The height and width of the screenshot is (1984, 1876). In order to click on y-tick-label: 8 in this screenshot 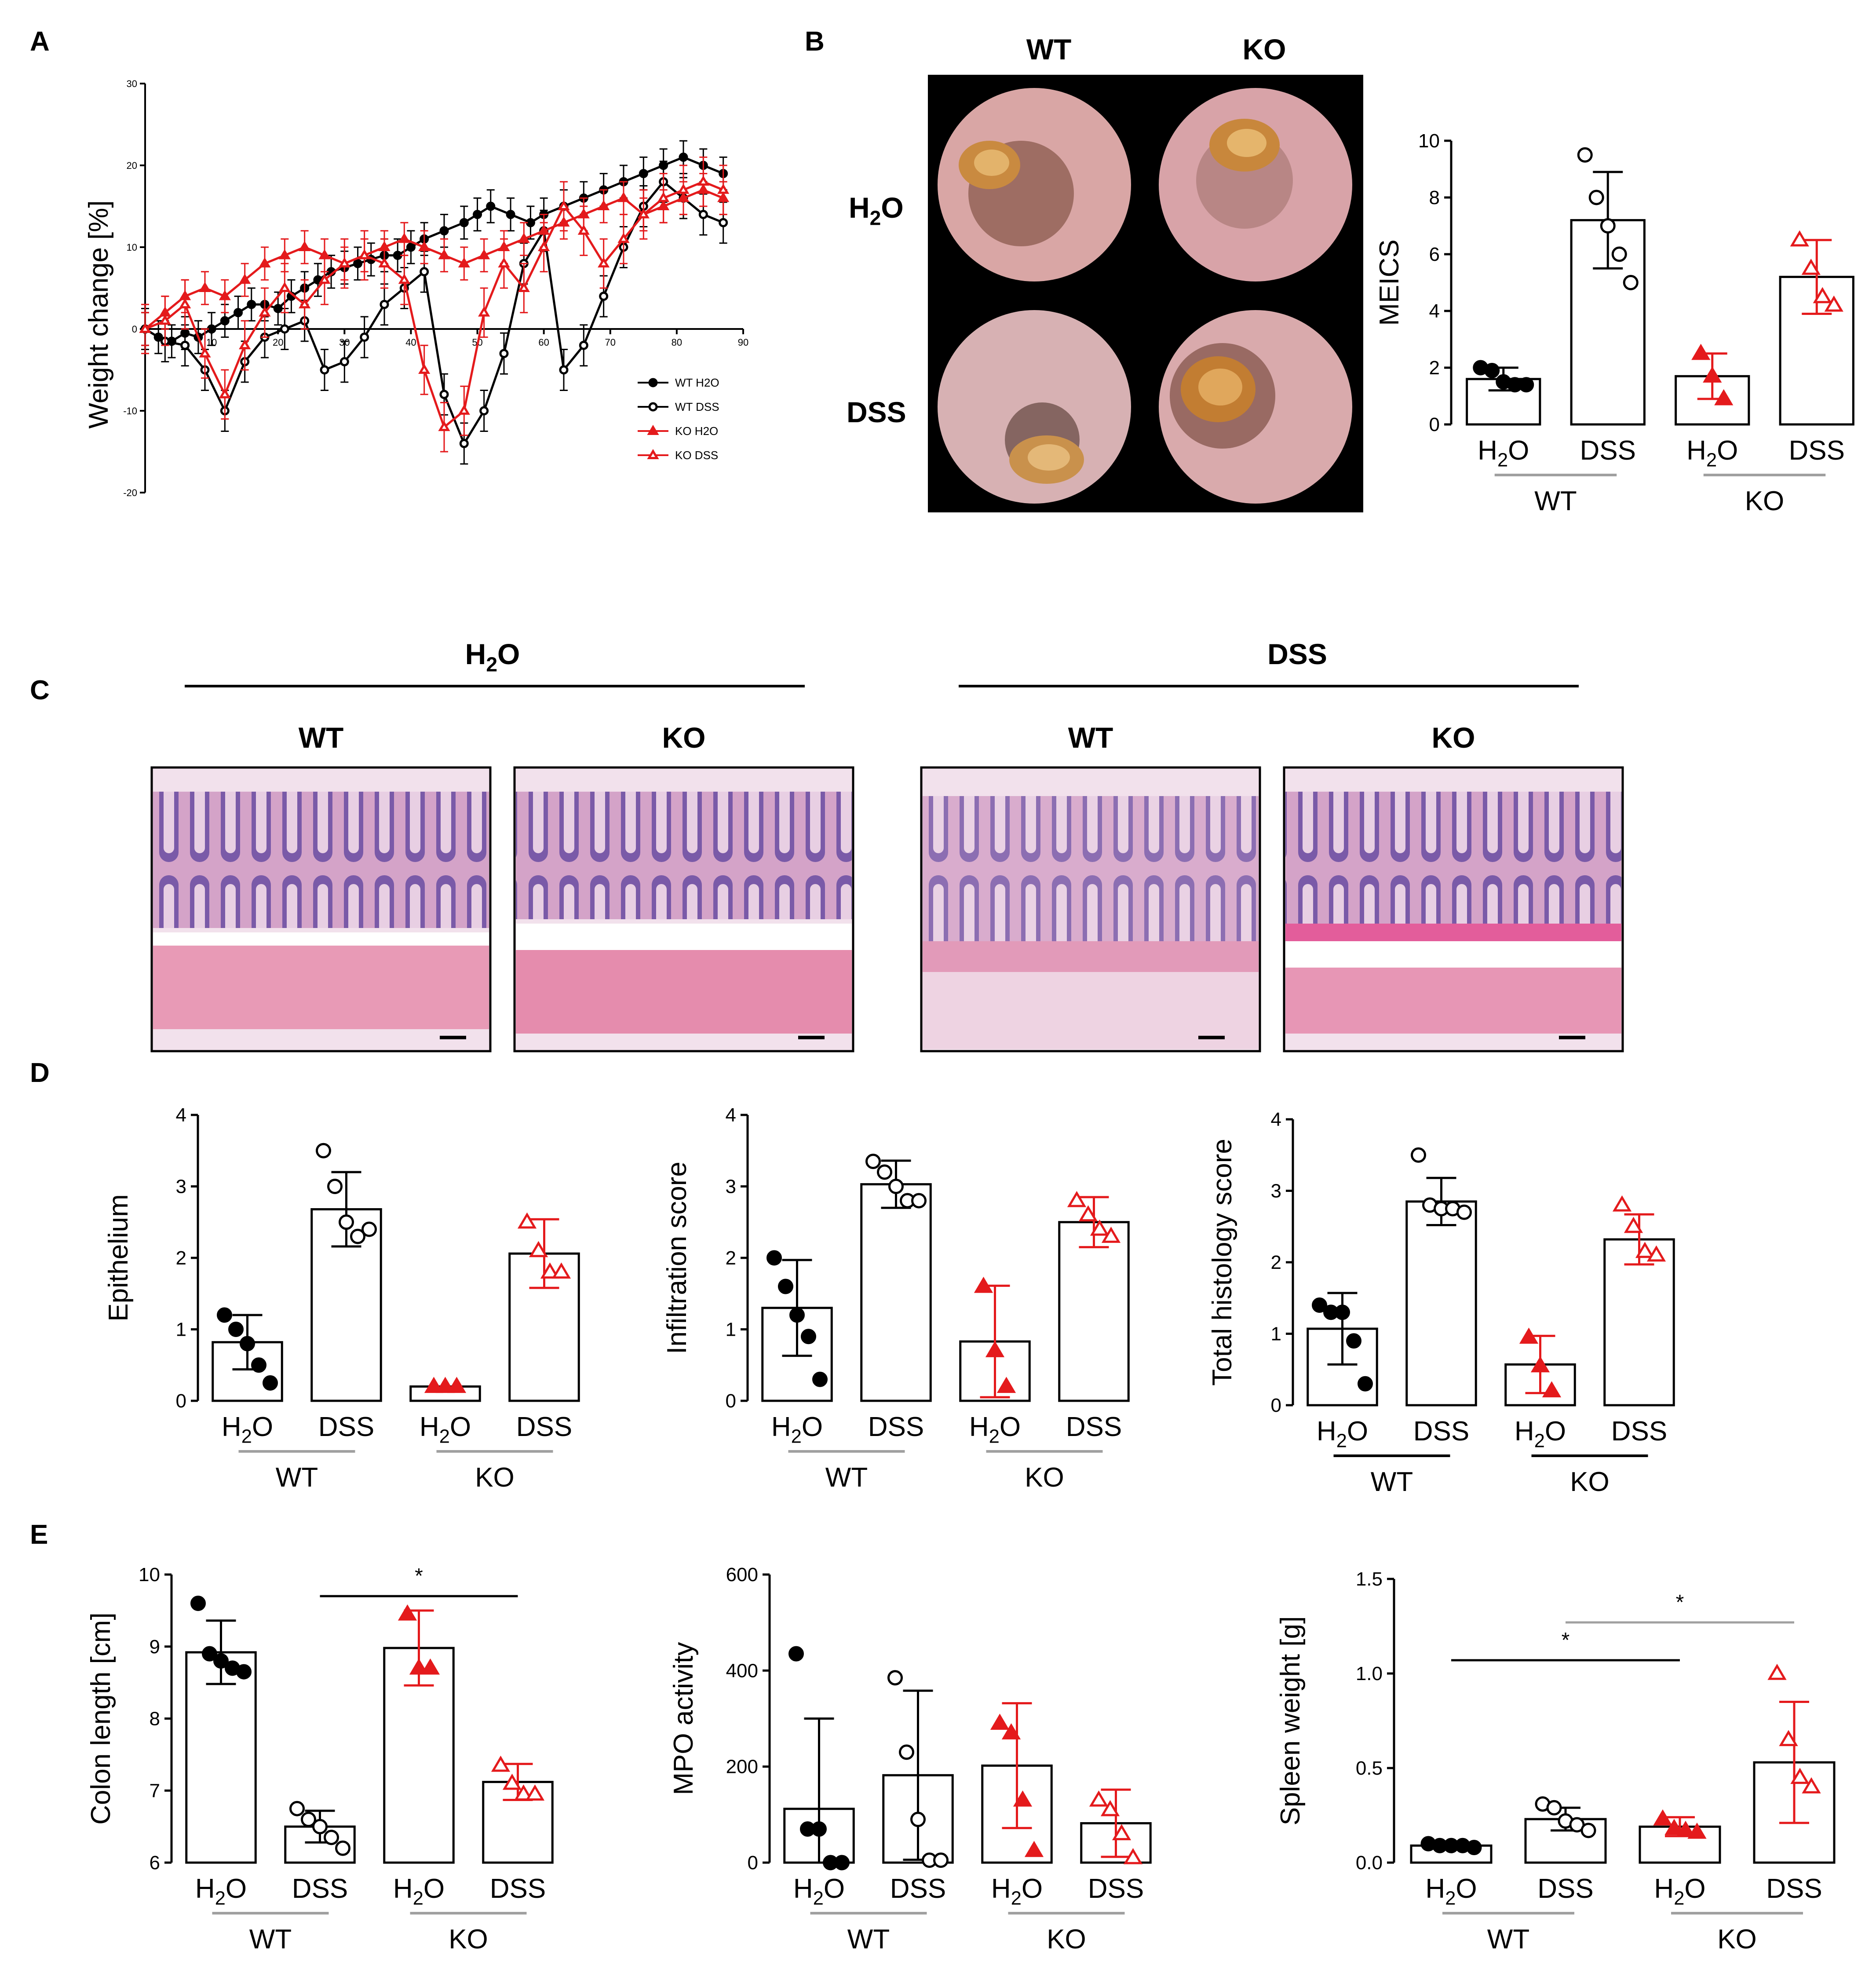, I will do `click(1434, 198)`.